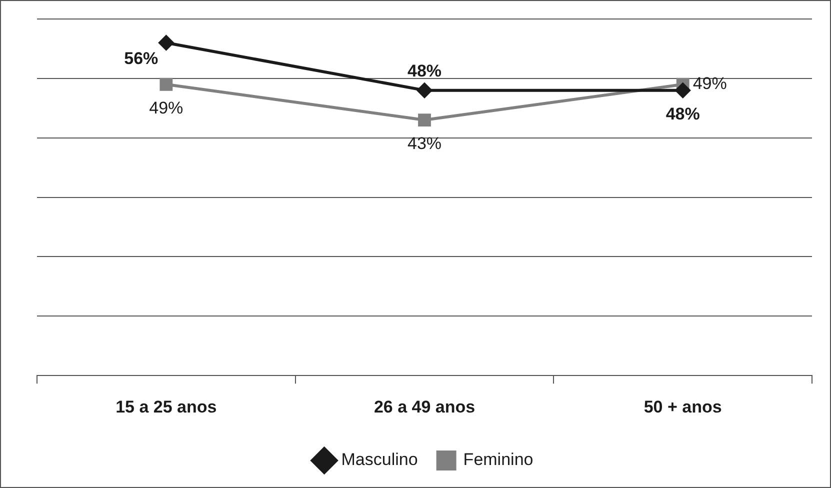  What do you see at coordinates (683, 406) in the screenshot?
I see `x-tick-label: 50 + anos` at bounding box center [683, 406].